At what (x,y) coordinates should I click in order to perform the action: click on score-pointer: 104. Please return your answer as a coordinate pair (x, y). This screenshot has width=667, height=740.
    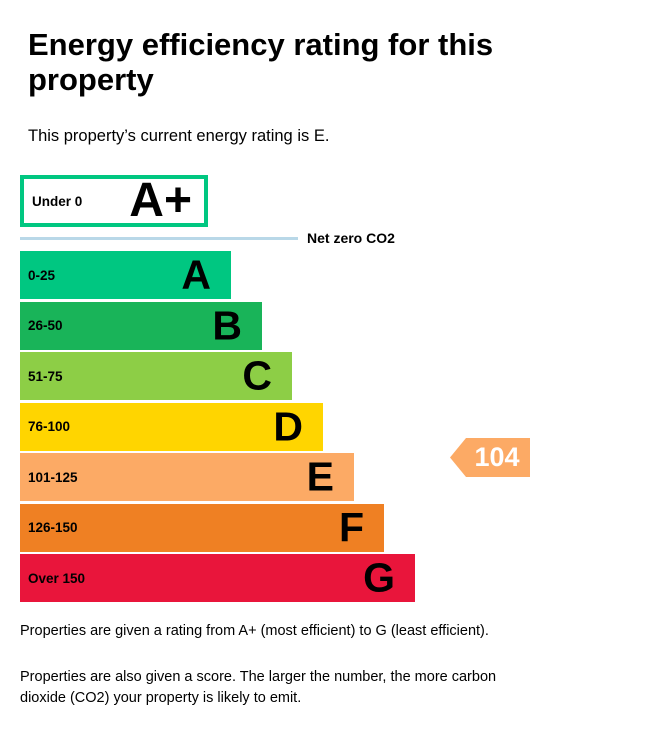
    Looking at the image, I should click on (490, 457).